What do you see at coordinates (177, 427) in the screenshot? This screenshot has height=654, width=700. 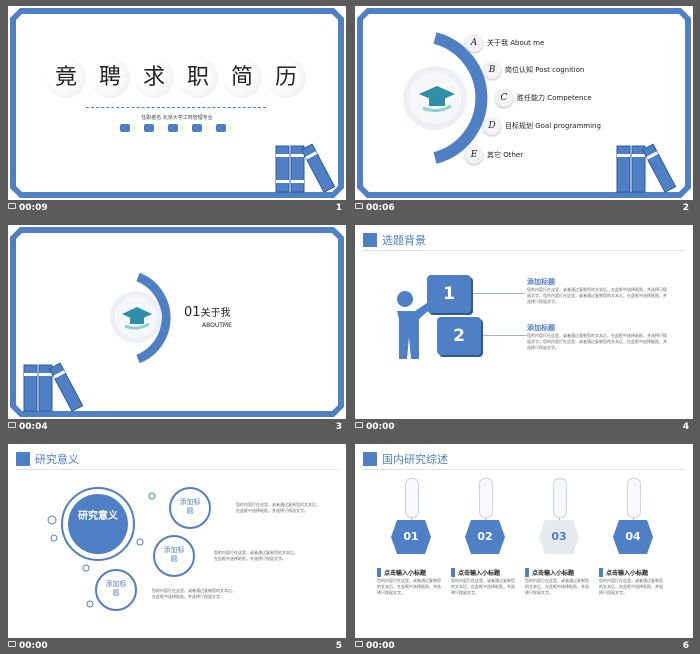 I see `slide-3-info-bar: 00:04 3` at bounding box center [177, 427].